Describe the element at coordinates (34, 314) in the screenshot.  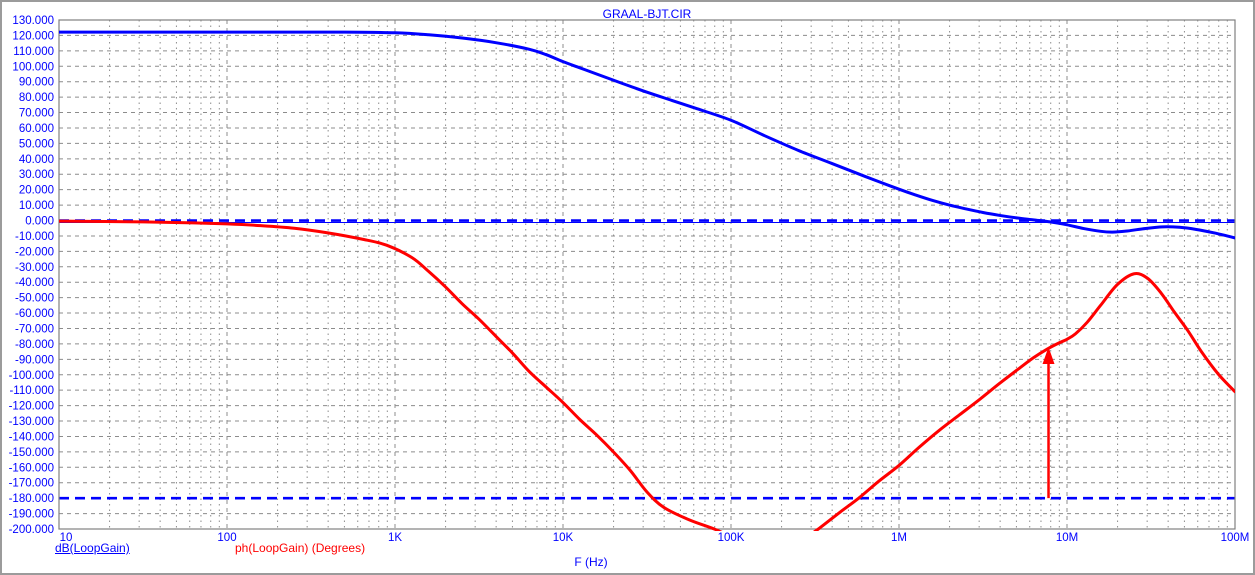
I see `y-tick-label: -60.000` at that location.